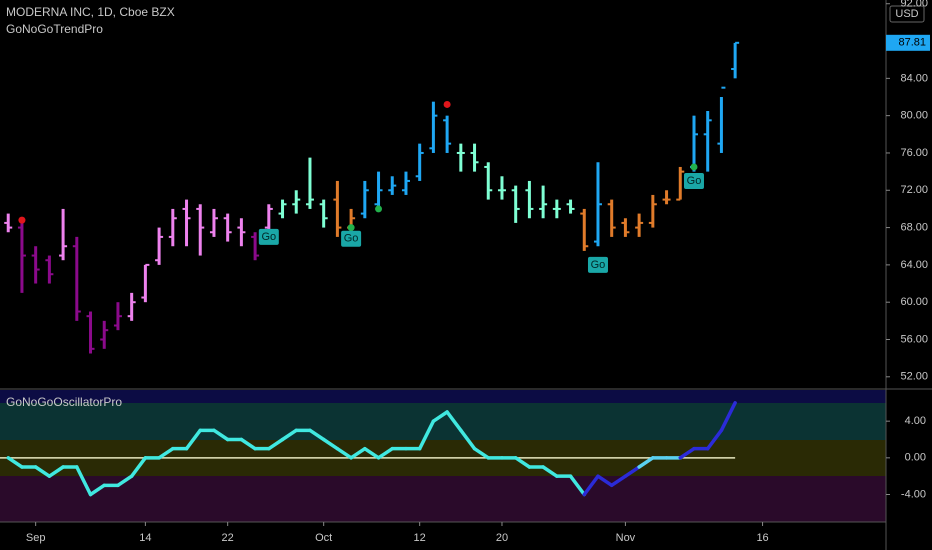 The image size is (932, 550). I want to click on x-tick-label: Sep, so click(36, 538).